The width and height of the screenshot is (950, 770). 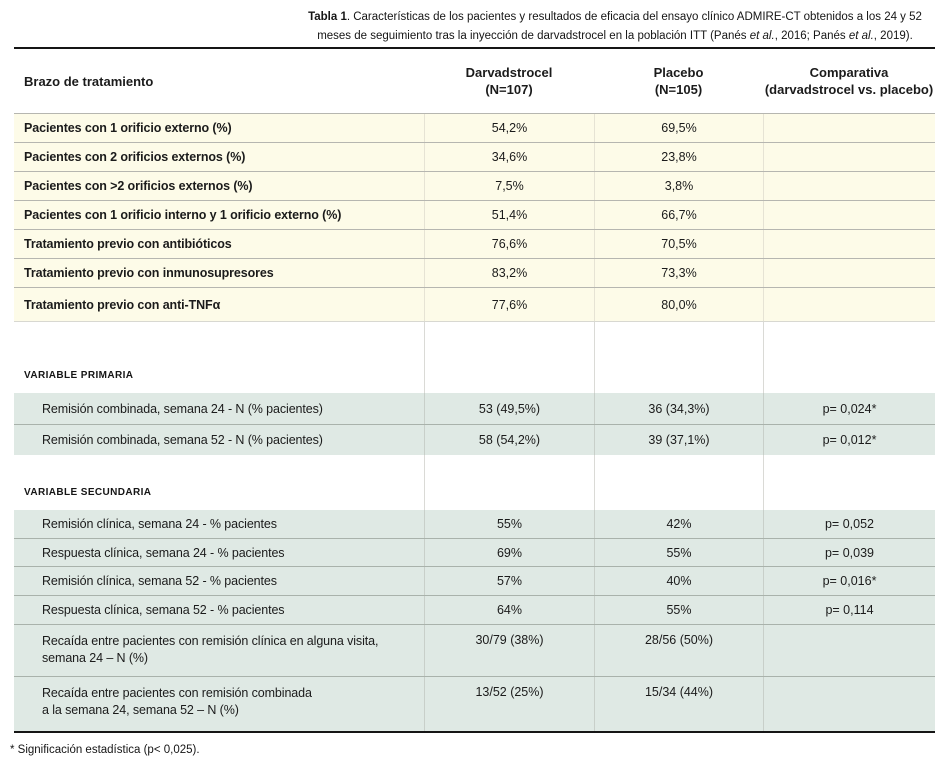 I want to click on cell-placebo: 39 (37,1%), so click(x=678, y=440).